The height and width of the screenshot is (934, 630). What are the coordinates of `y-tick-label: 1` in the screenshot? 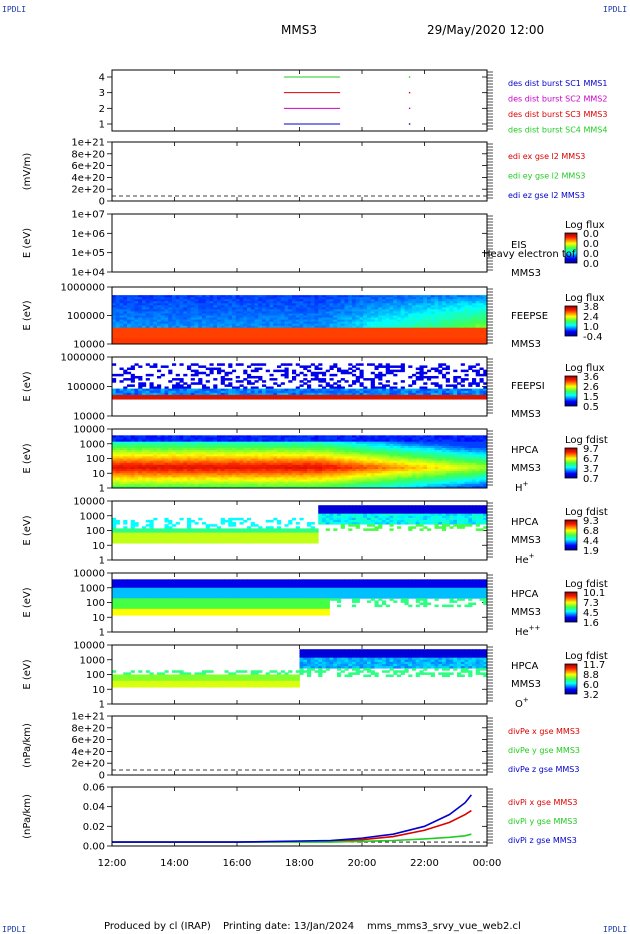 It's located at (102, 489).